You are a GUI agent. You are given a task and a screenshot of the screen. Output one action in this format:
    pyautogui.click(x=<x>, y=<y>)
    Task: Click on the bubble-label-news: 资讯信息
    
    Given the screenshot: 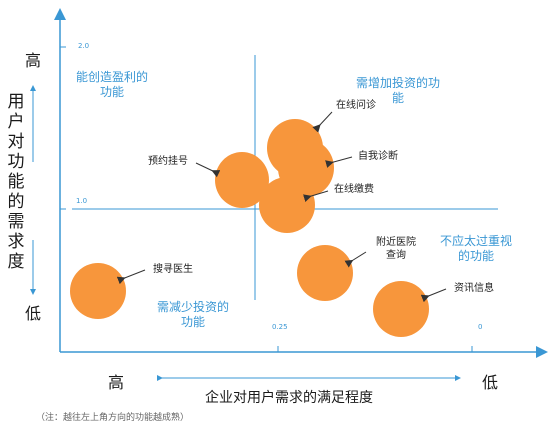 What is the action you would take?
    pyautogui.click(x=474, y=288)
    